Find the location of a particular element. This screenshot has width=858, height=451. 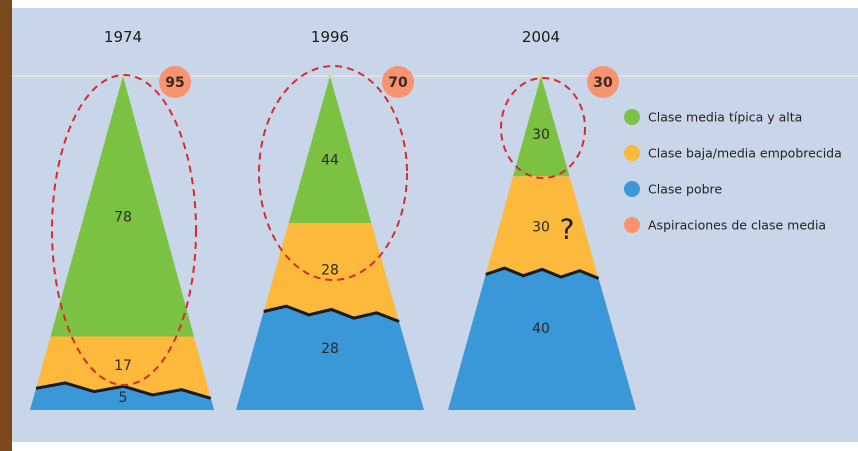

value-label-clase-media-1974: 78 is located at coordinates (123, 217).